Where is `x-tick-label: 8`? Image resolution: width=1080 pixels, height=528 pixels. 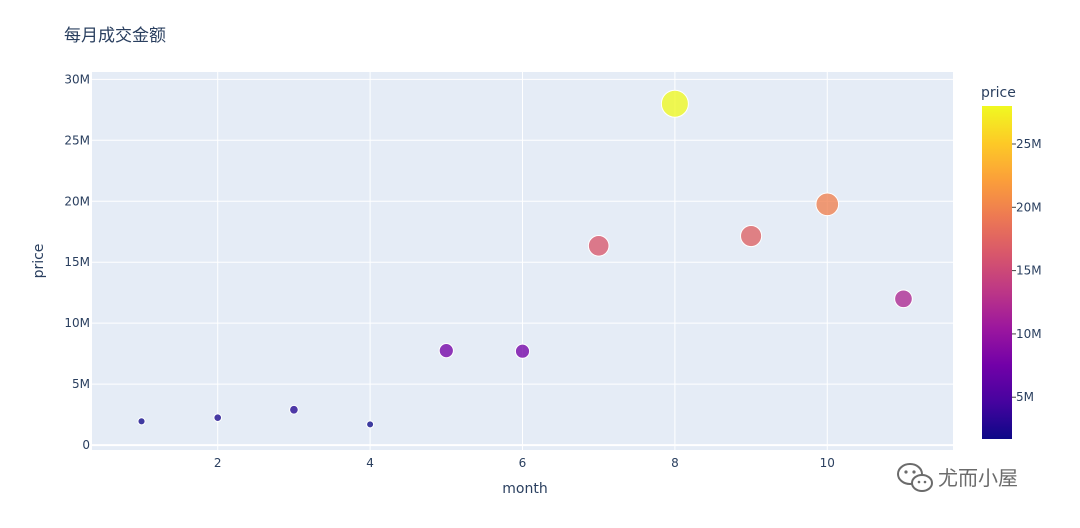 x-tick-label: 8 is located at coordinates (675, 463).